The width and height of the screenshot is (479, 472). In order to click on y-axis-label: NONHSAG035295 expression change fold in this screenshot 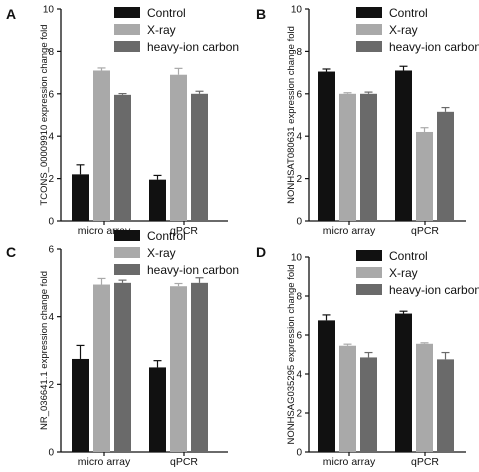, I will do `click(291, 354)`.